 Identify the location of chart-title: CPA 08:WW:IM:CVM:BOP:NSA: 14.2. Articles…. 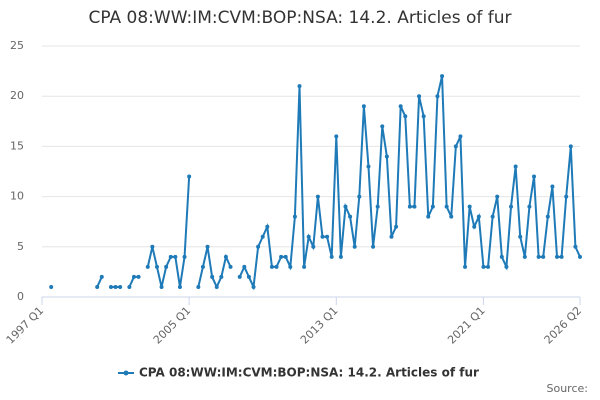
(299, 18).